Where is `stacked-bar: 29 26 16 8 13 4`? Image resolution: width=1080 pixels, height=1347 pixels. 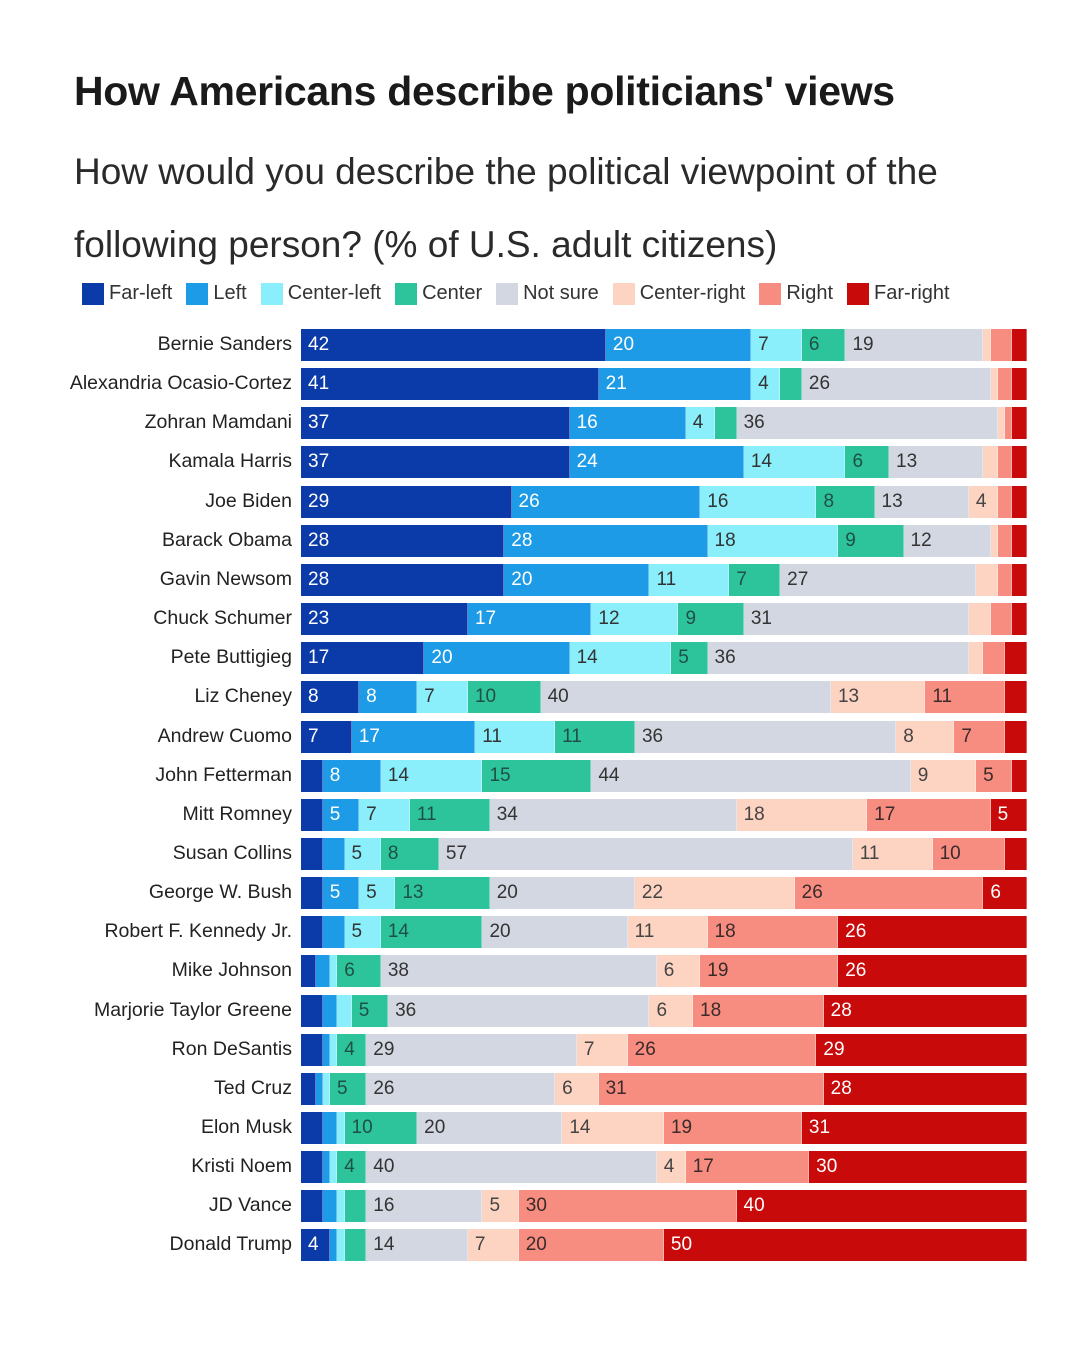 stacked-bar: 29 26 16 8 13 4 is located at coordinates (664, 501).